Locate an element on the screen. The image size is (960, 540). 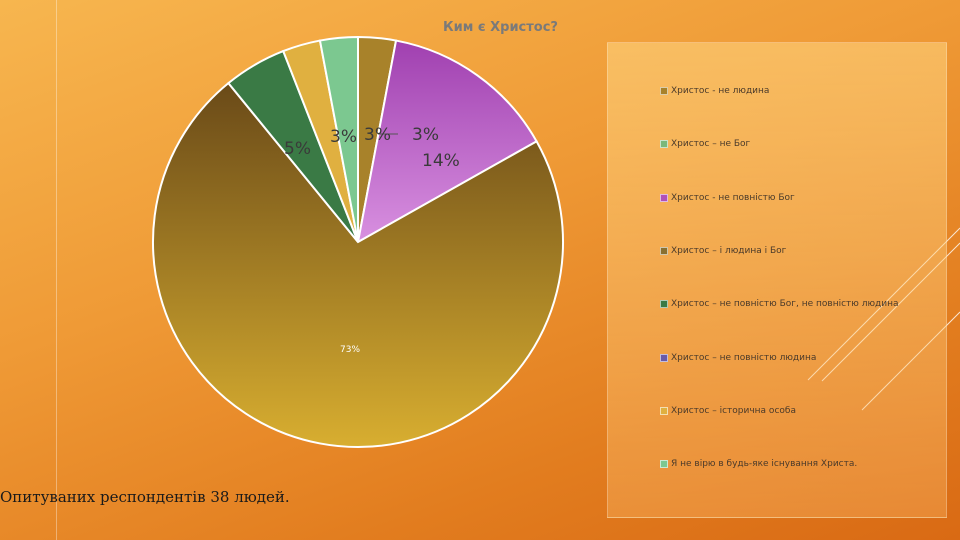
legend-label: Христос - не людина is located at coordinates (720, 91).